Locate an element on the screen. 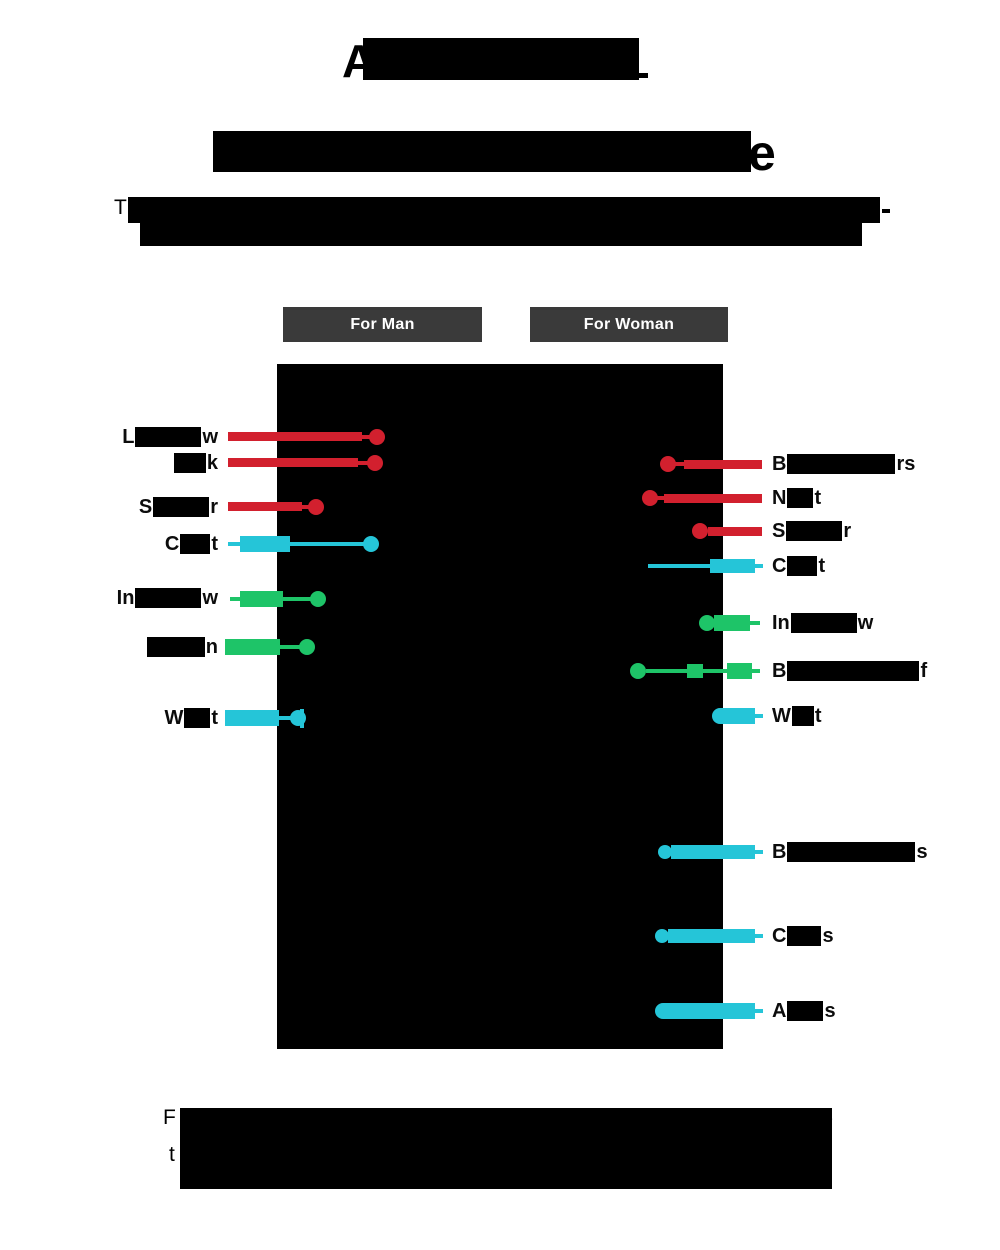 This screenshot has width=1000, height=1250. man-label-4-suffix: t is located at coordinates (214, 543).